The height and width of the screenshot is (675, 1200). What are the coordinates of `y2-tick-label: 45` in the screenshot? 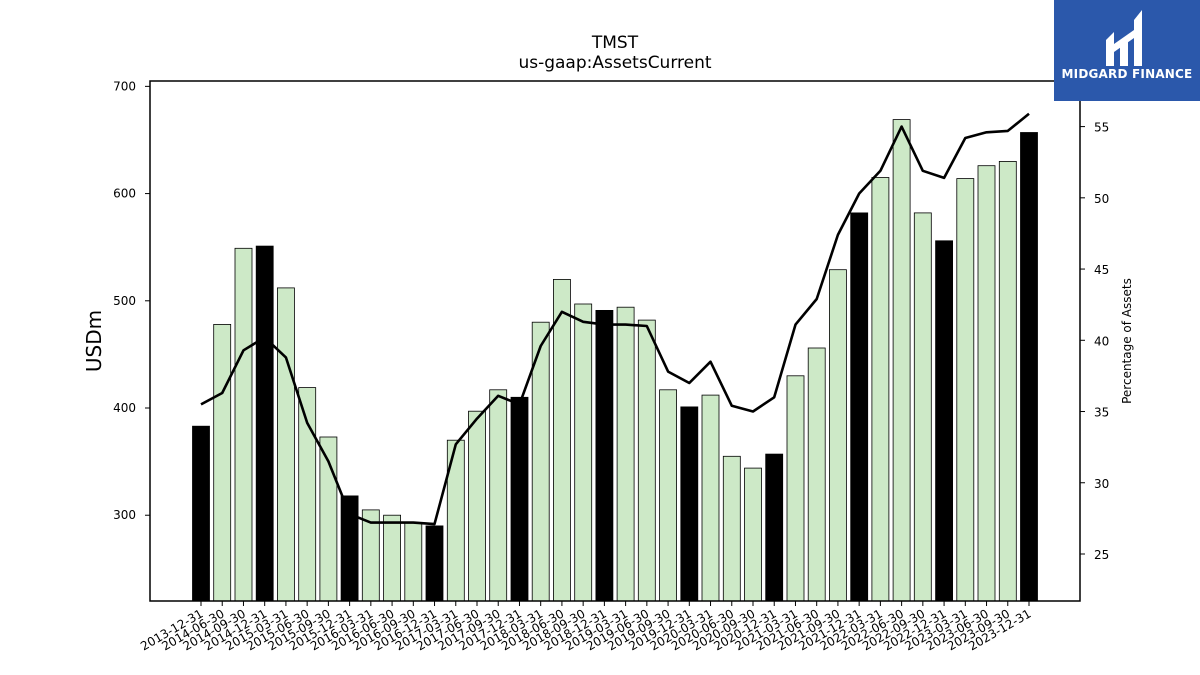 It's located at (1101, 270).